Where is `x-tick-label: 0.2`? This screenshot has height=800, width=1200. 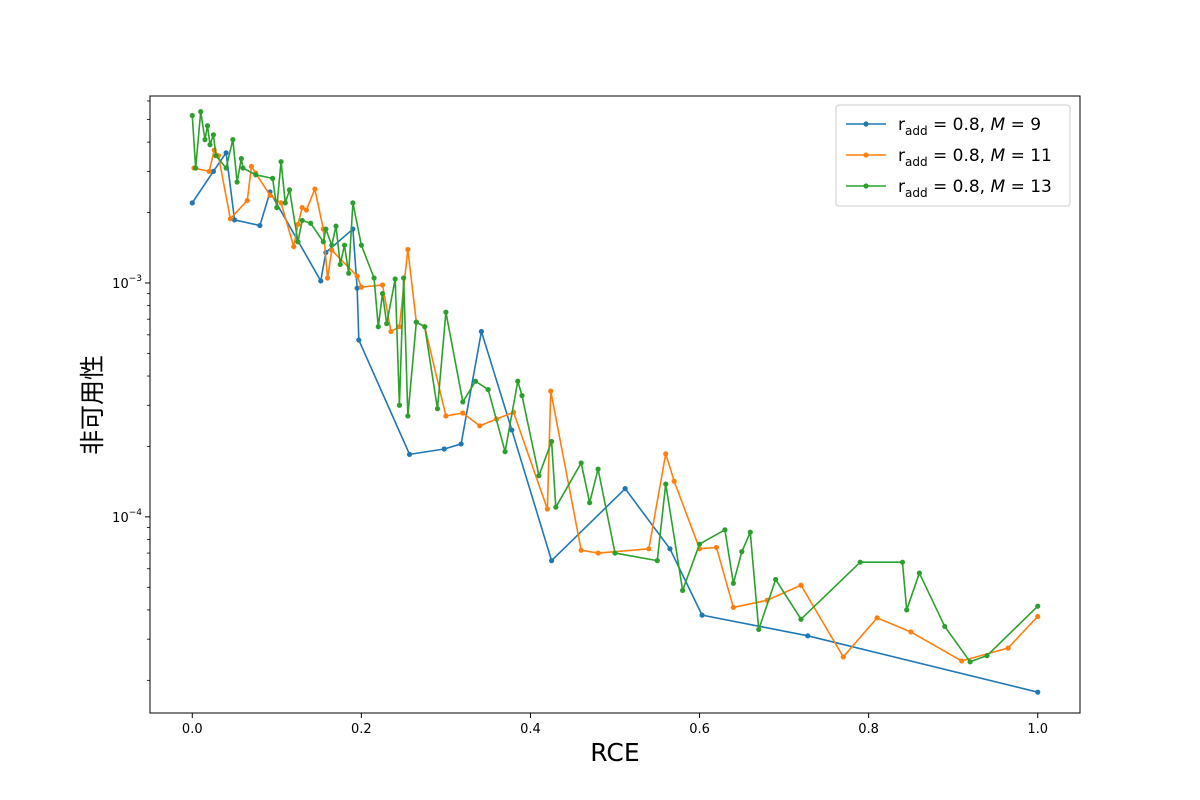 x-tick-label: 0.2 is located at coordinates (361, 729).